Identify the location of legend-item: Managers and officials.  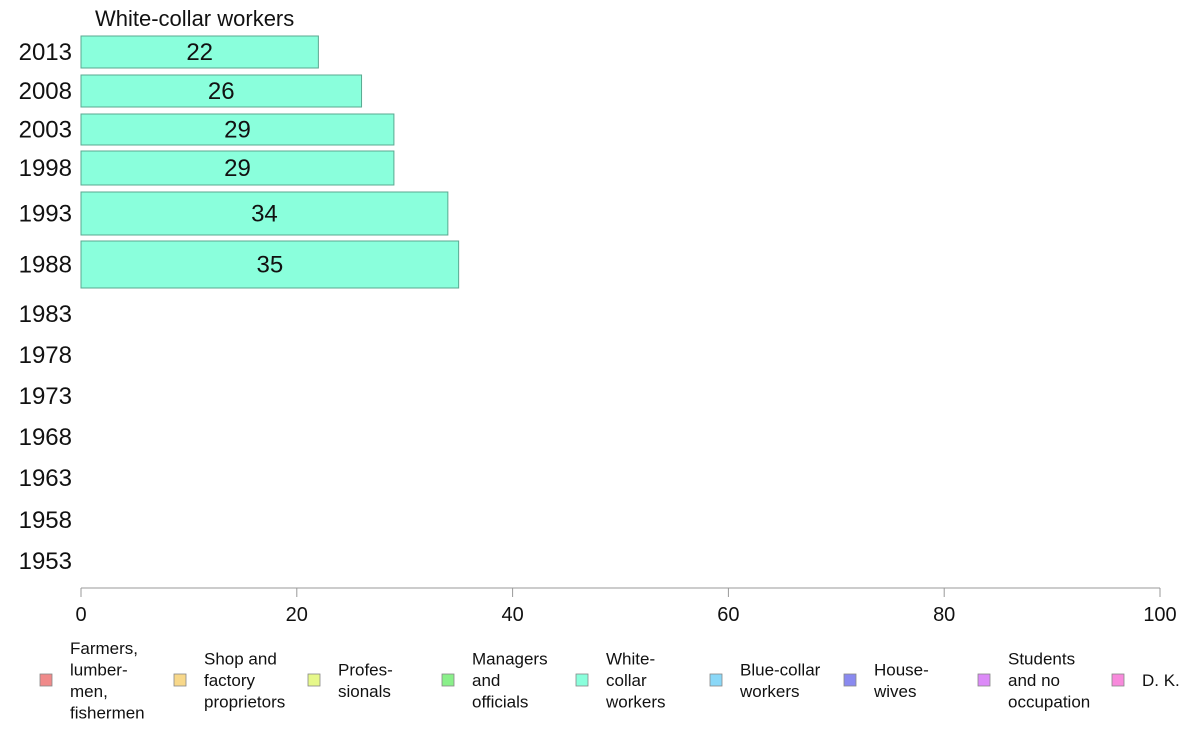
(494, 681).